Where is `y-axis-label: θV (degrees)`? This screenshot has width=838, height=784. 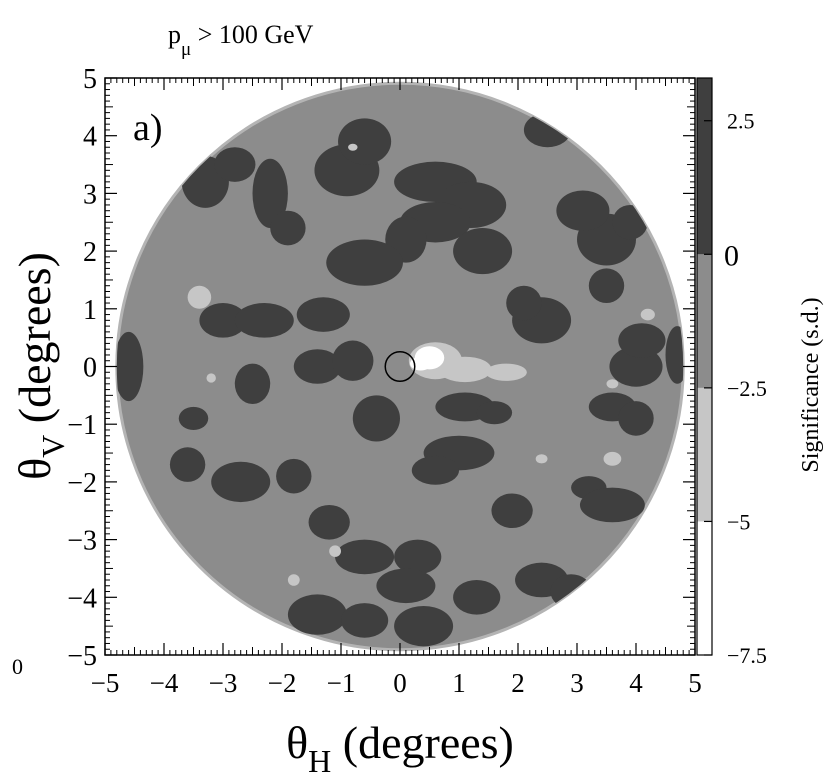 y-axis-label: θV (degrees) is located at coordinates (40, 366).